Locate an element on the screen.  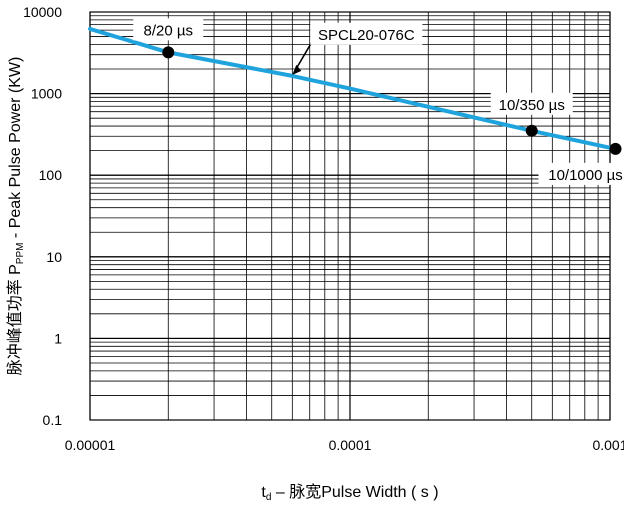
y-tick-label: 100 is located at coordinates (51, 175).